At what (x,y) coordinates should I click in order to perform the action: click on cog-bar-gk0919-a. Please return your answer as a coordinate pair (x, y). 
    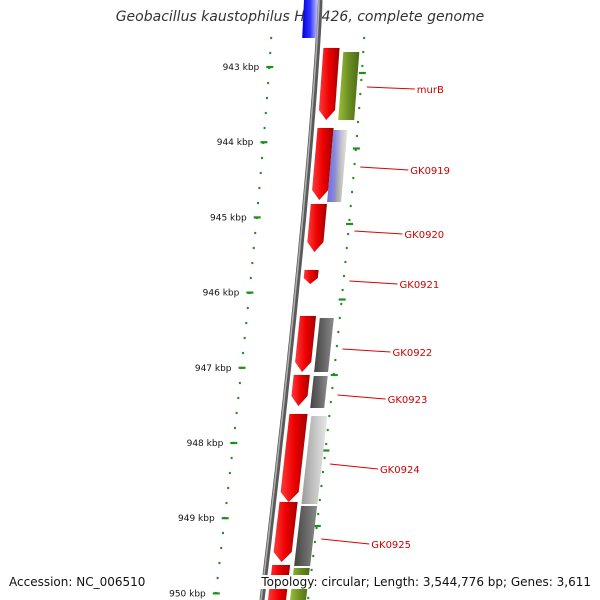
    Looking at the image, I should click on (335, 166).